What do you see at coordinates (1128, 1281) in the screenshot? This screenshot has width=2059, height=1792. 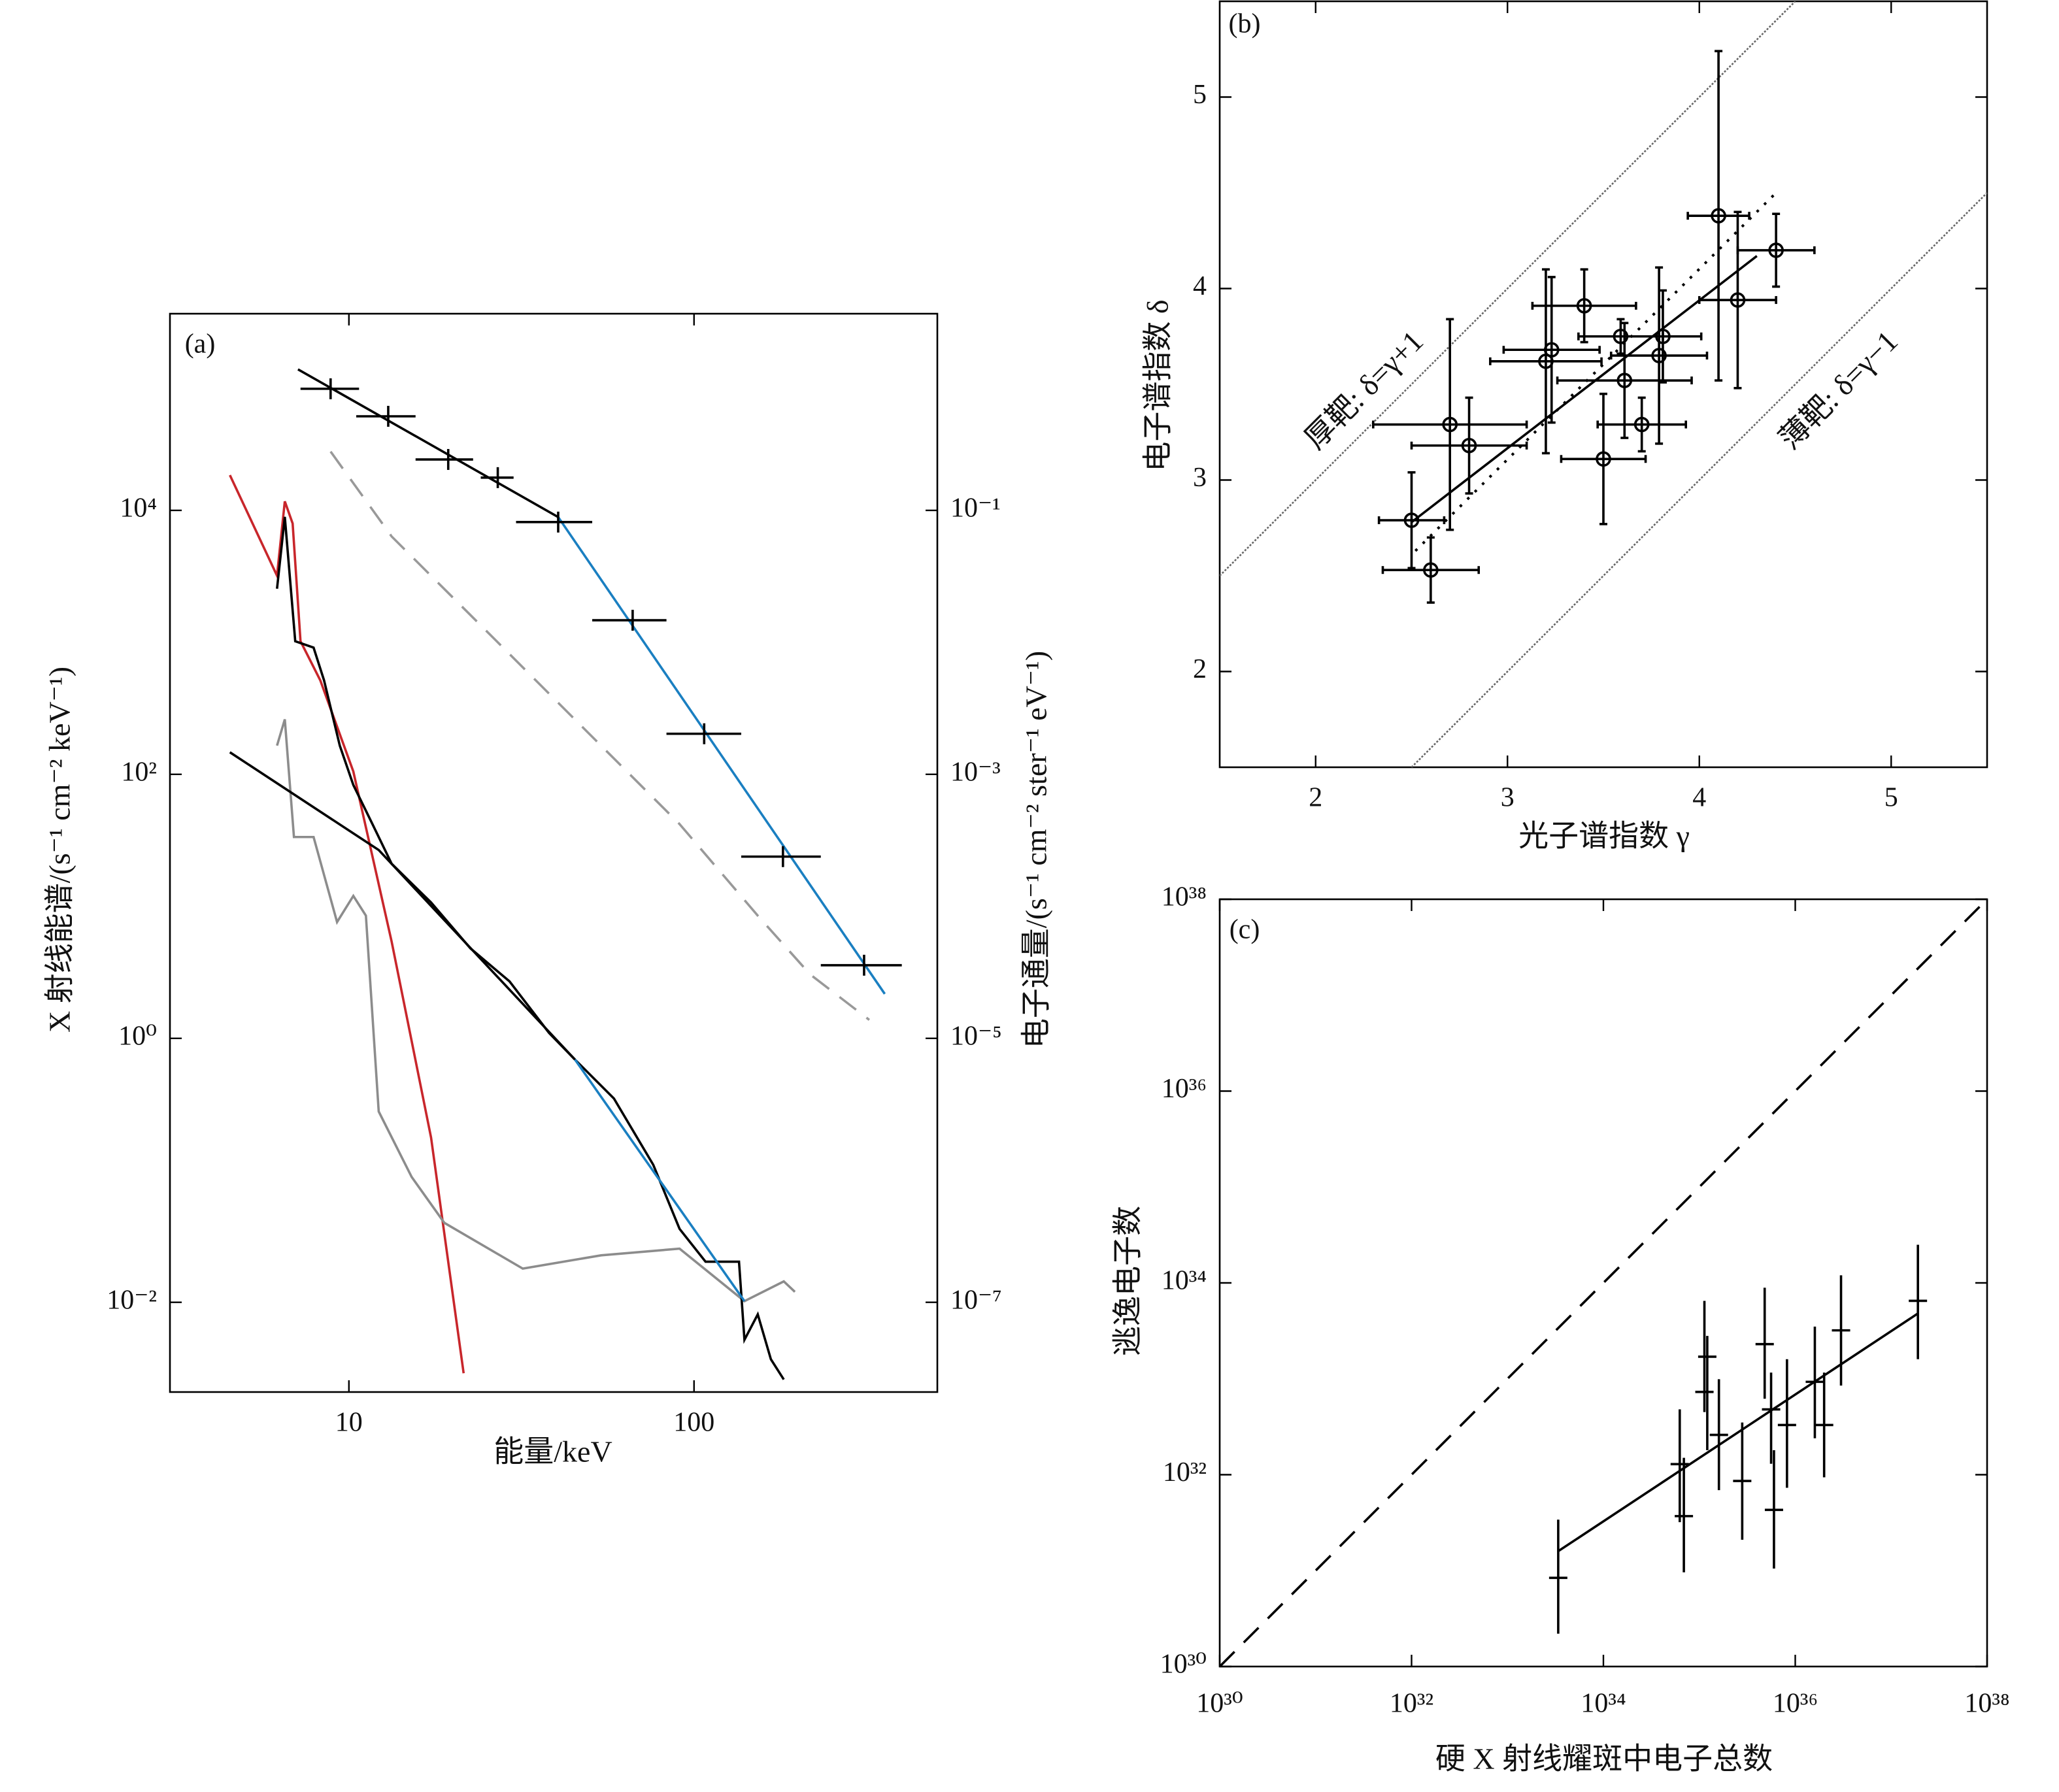 I see `y-axis-title: 逃逸电子数` at bounding box center [1128, 1281].